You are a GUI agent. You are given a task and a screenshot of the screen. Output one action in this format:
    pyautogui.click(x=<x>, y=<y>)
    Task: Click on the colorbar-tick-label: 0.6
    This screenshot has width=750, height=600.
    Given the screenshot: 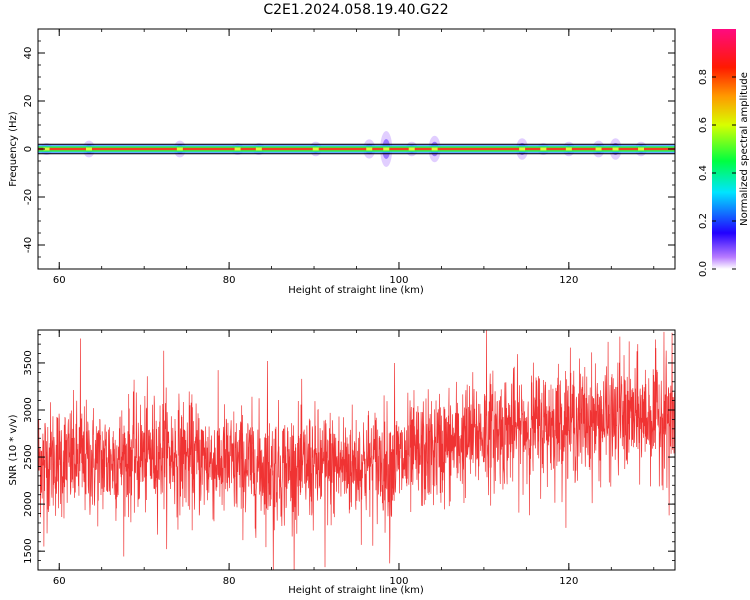 What is the action you would take?
    pyautogui.click(x=703, y=125)
    